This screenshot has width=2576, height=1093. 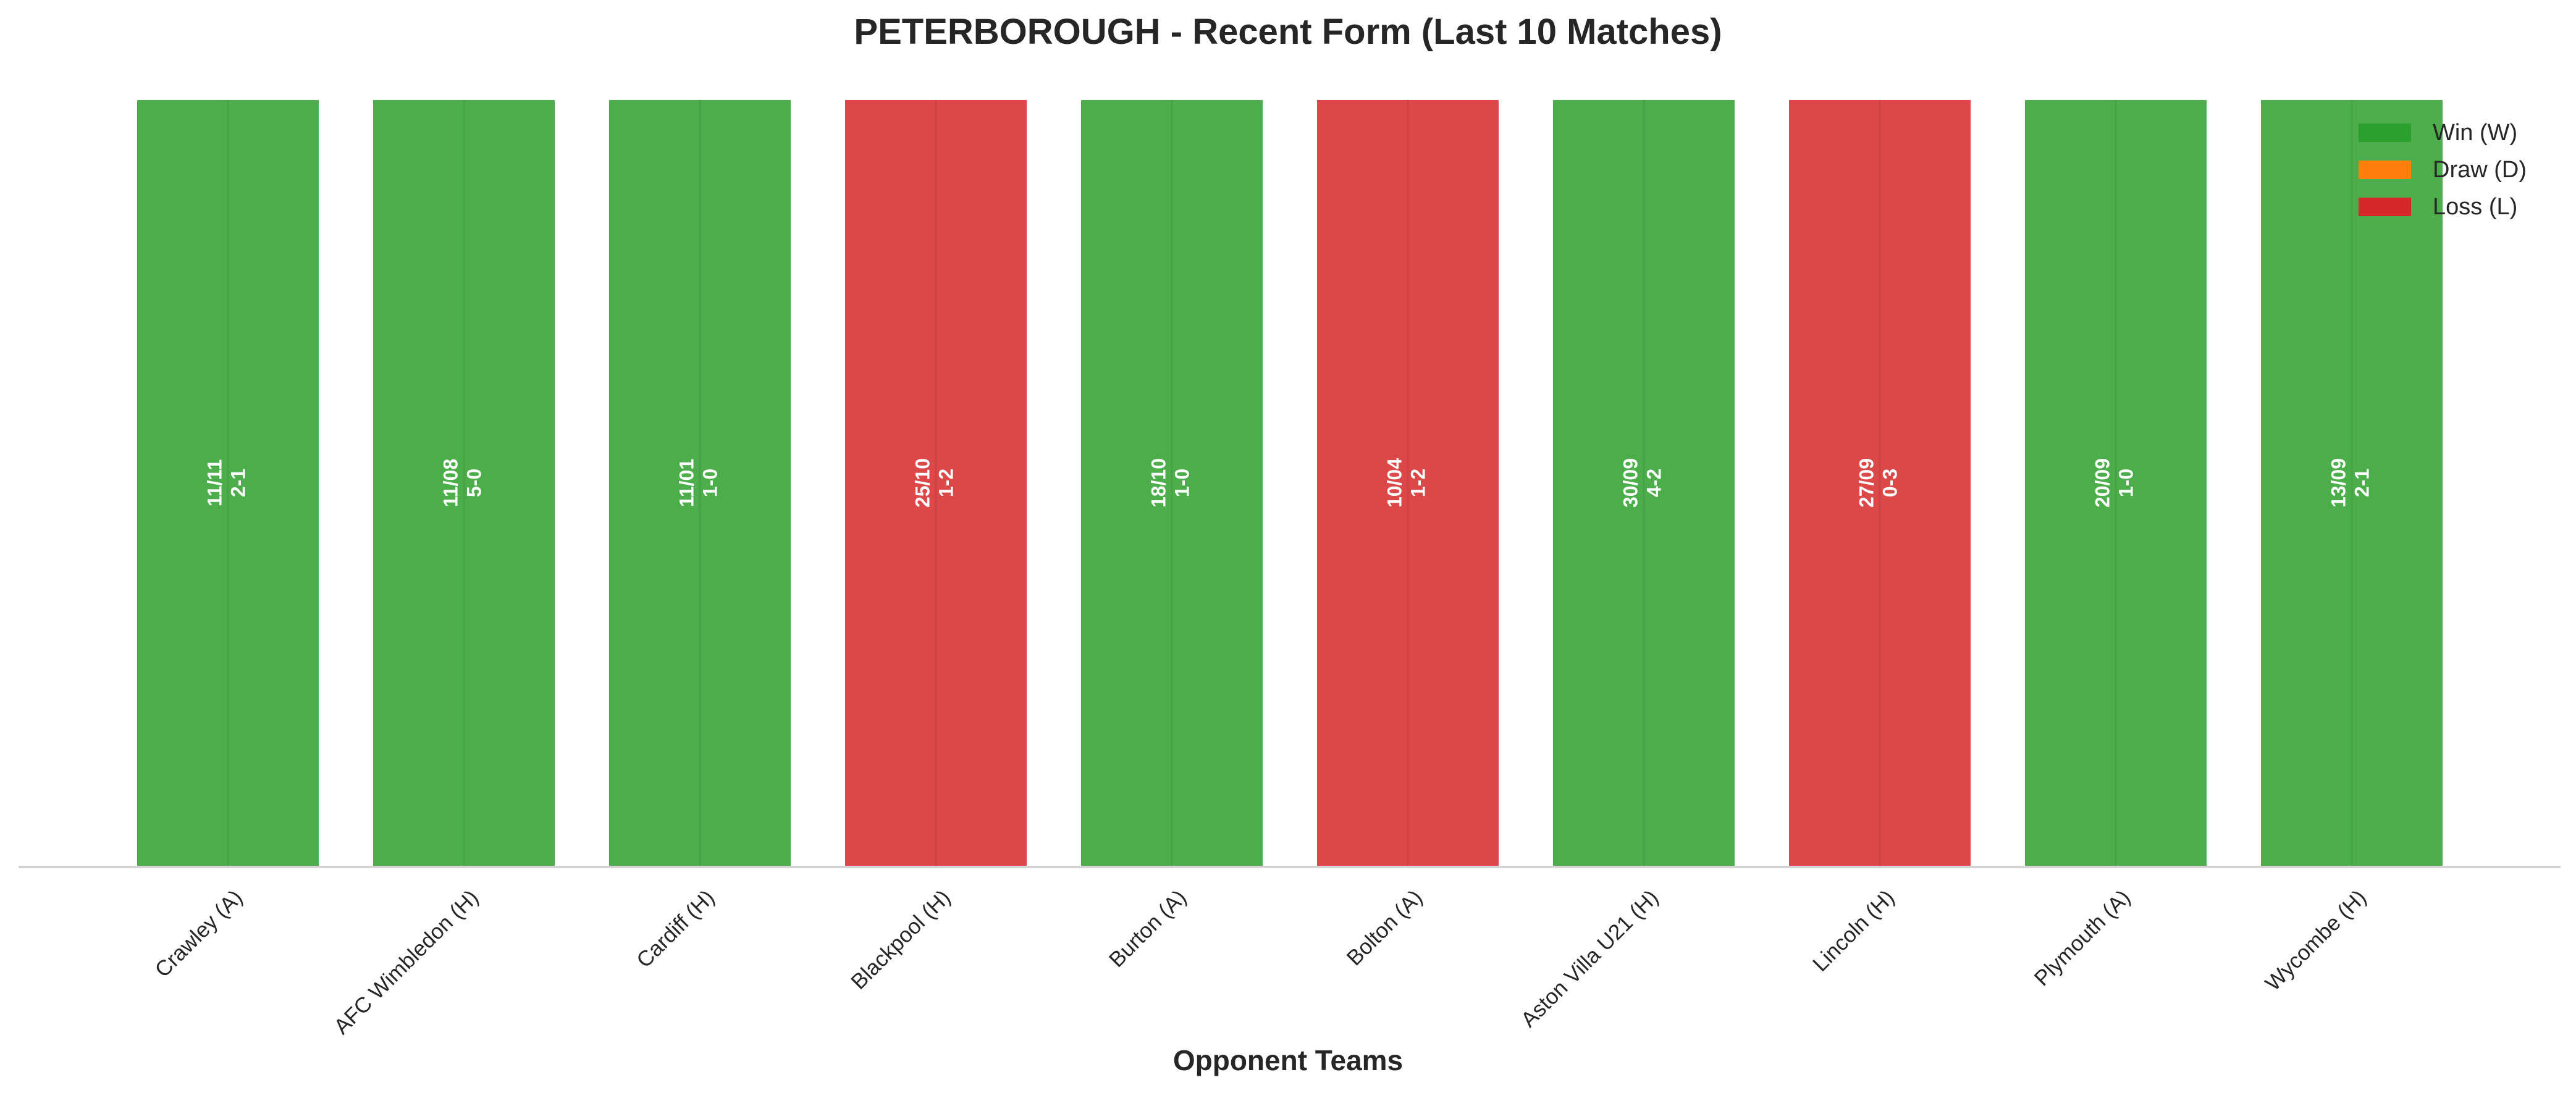 I want to click on bar-date-label: 25/10, so click(x=922, y=483).